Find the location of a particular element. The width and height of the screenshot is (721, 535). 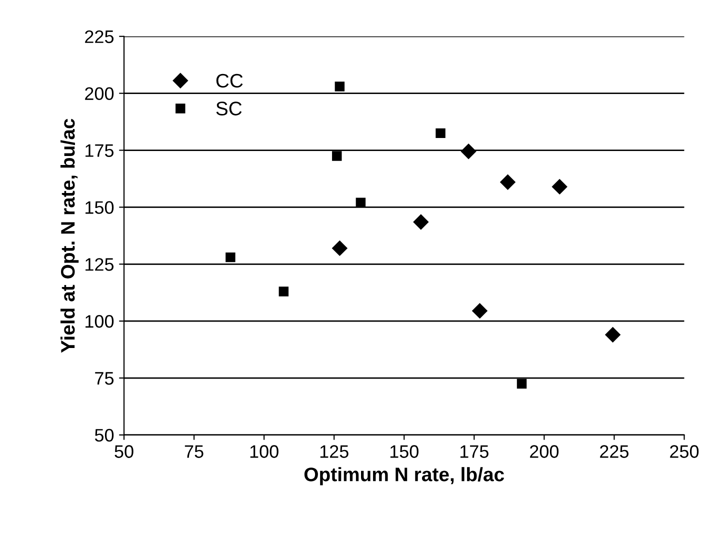

x-tick-label: 200 is located at coordinates (544, 451).